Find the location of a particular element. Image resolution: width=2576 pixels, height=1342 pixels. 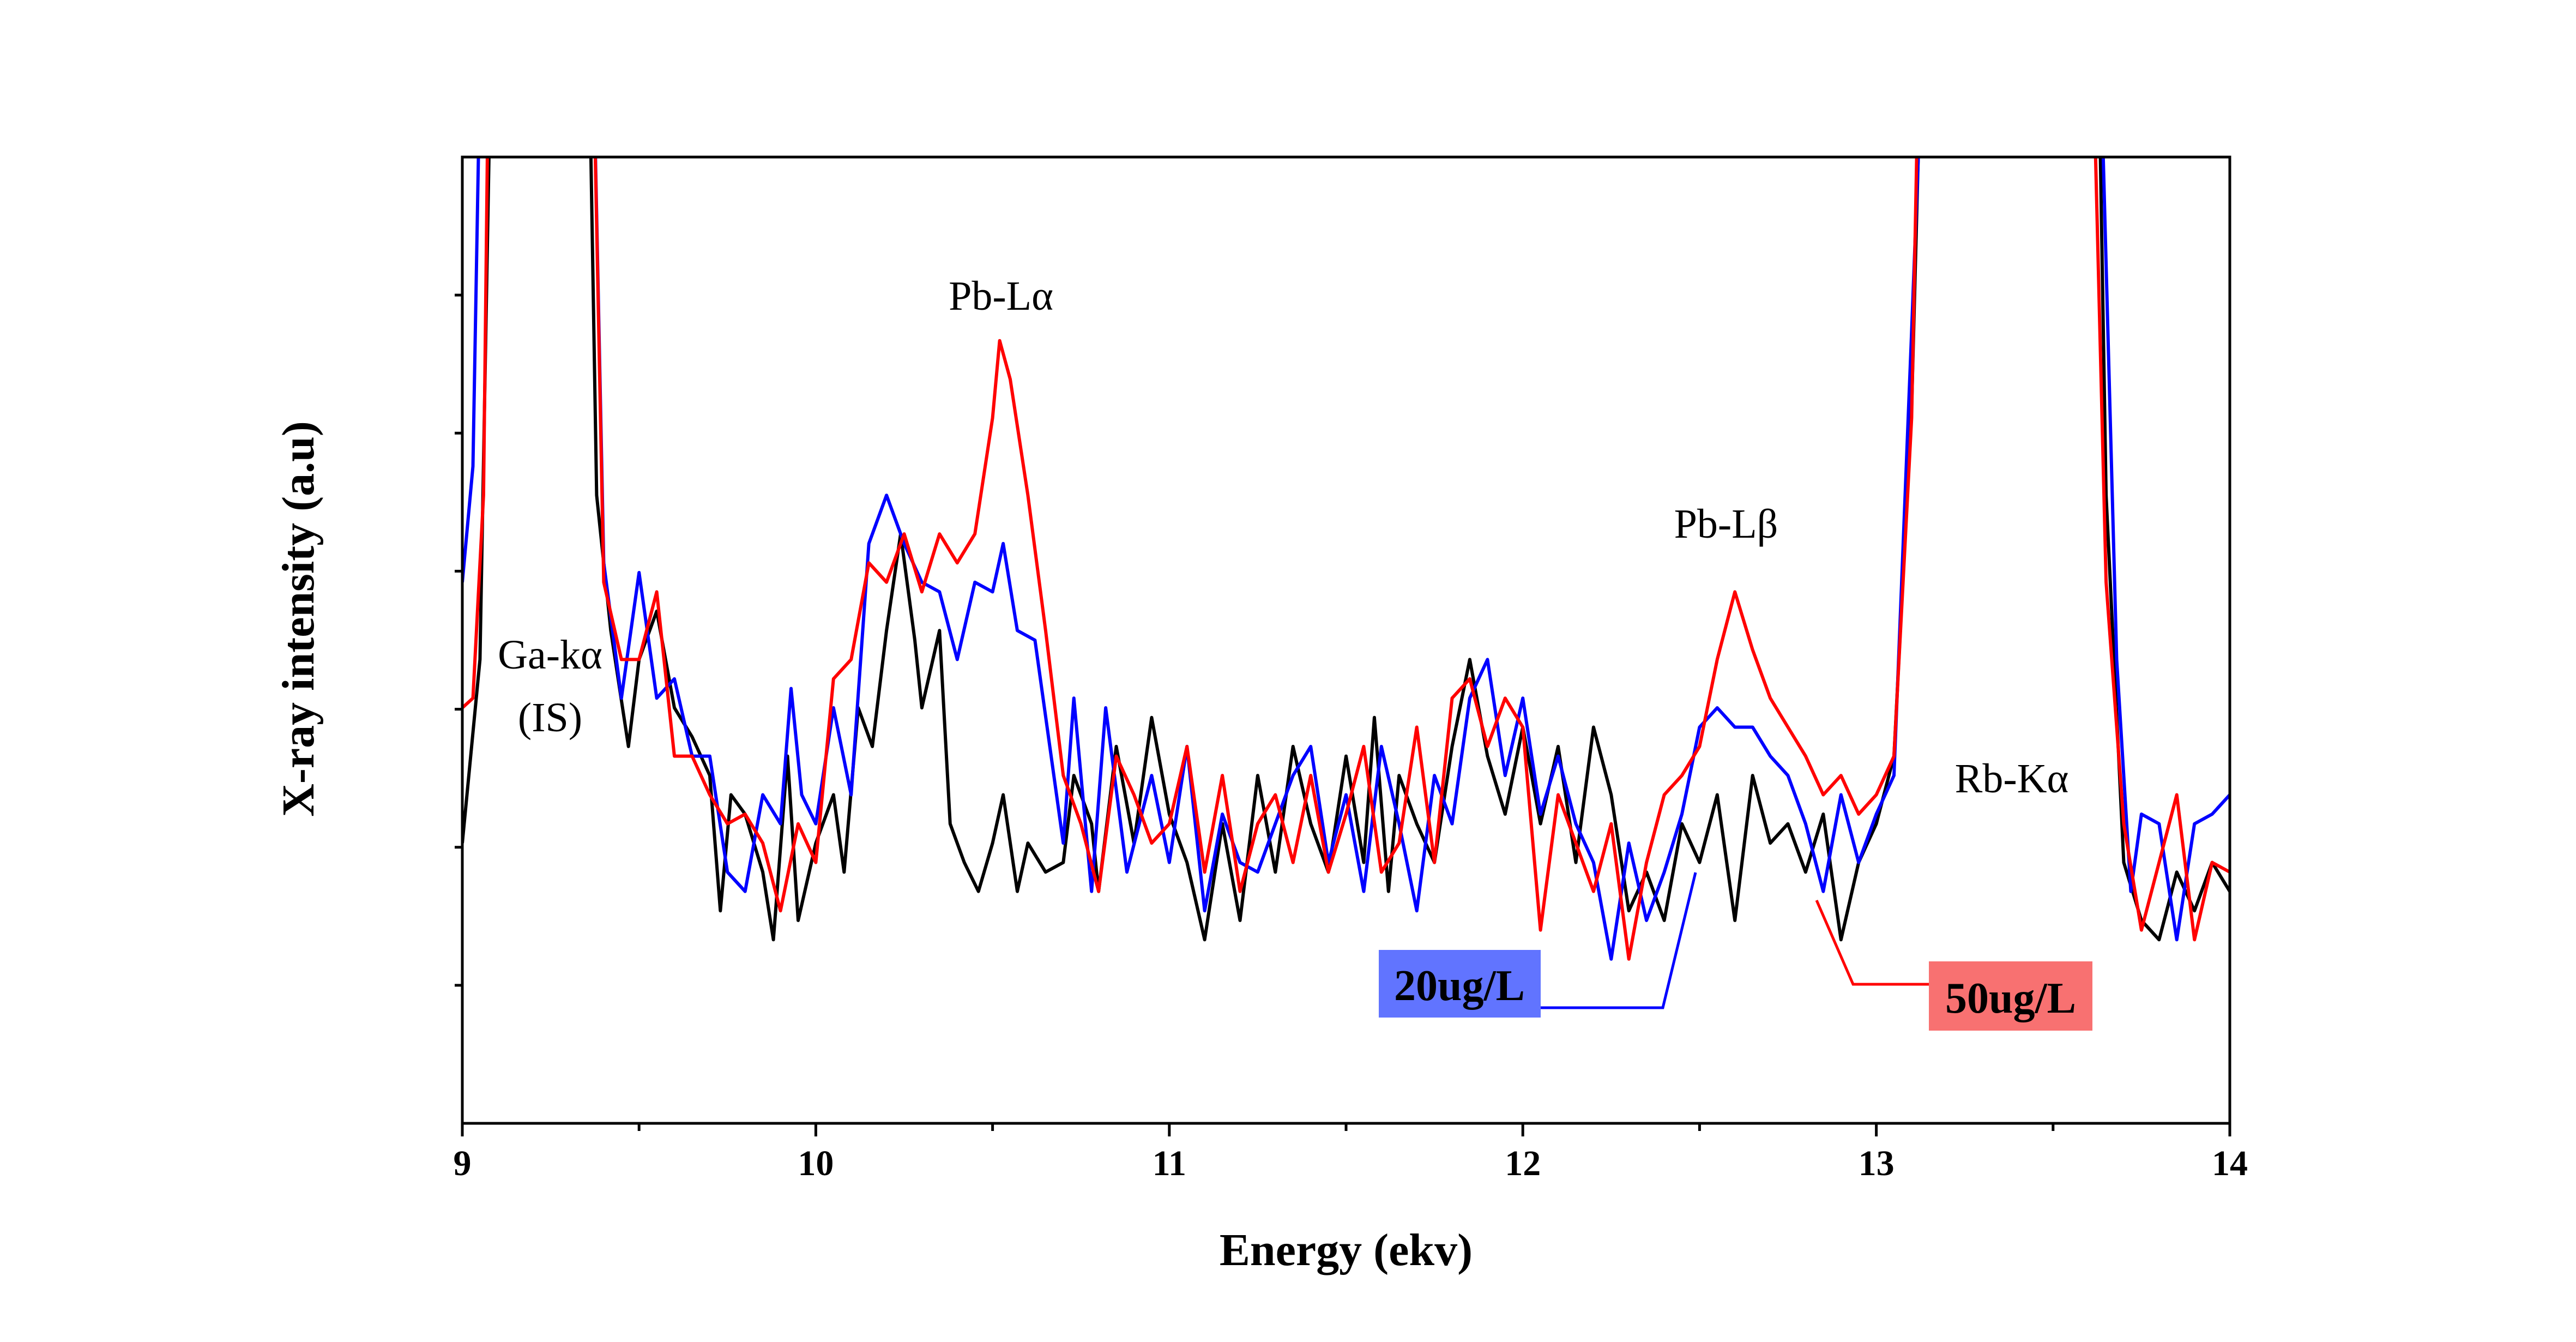

label-20ugl: 20ug/L is located at coordinates (1460, 986).